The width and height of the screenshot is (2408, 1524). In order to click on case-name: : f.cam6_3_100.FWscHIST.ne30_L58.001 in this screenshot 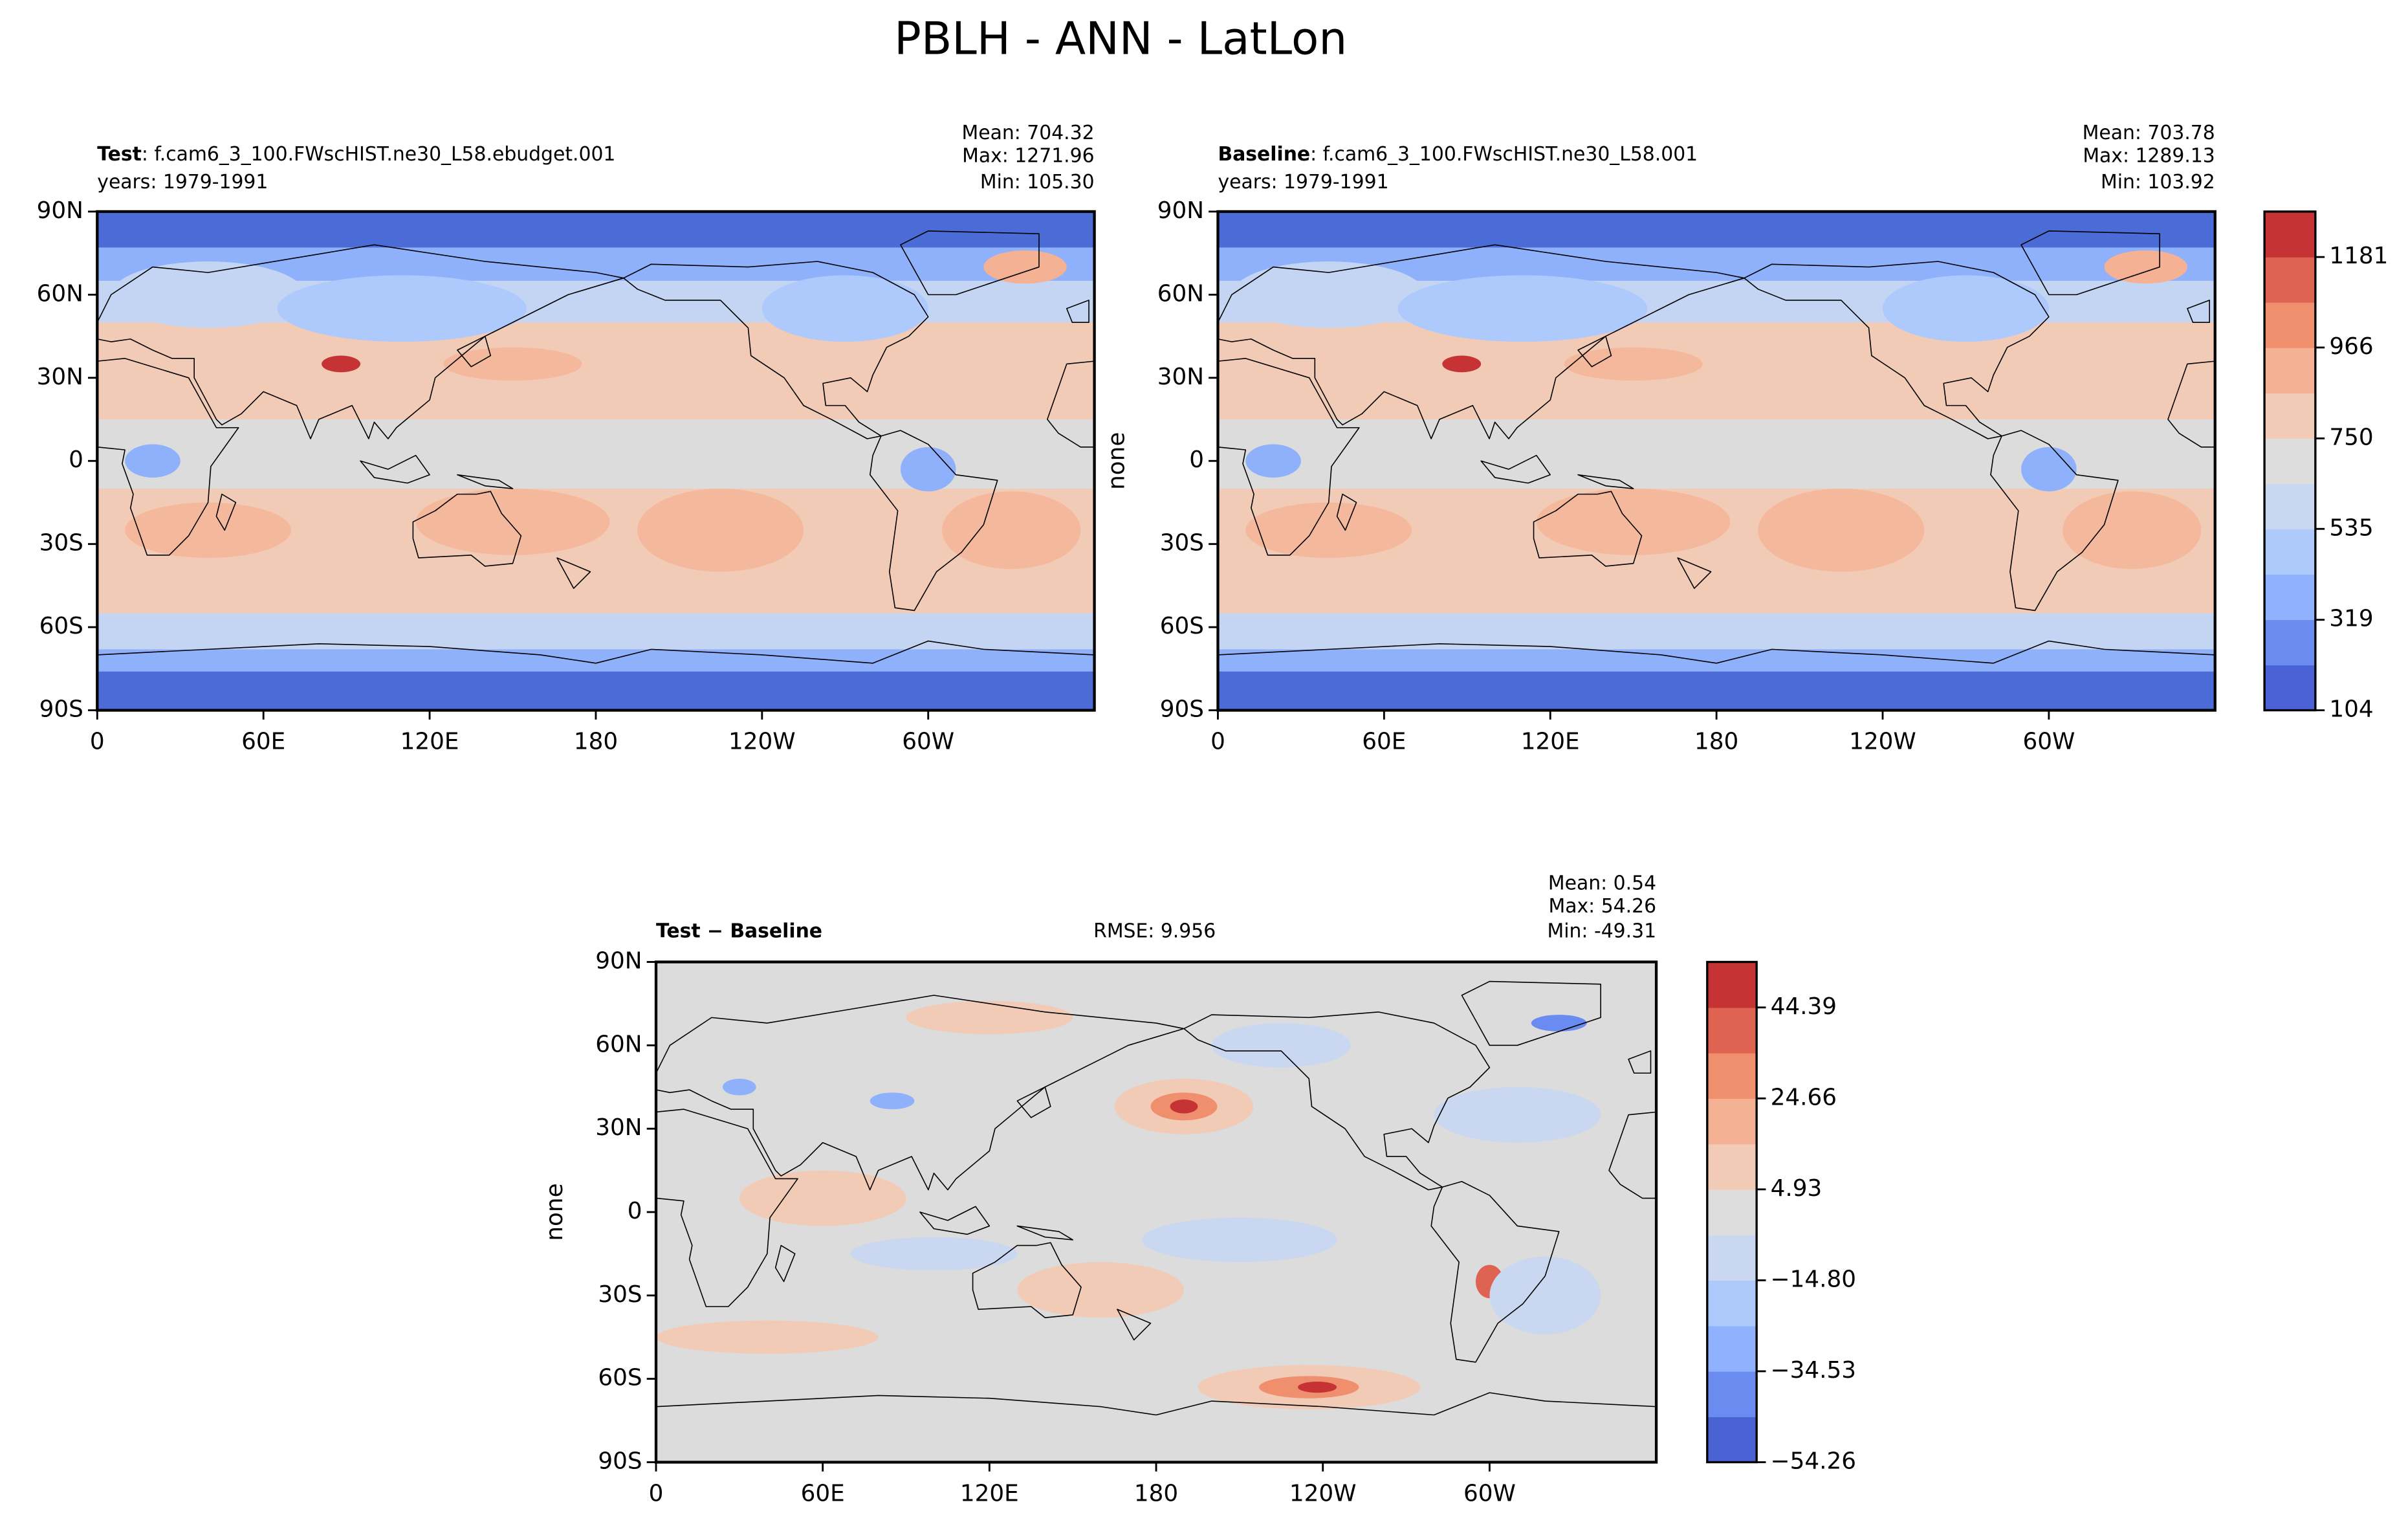, I will do `click(1504, 154)`.